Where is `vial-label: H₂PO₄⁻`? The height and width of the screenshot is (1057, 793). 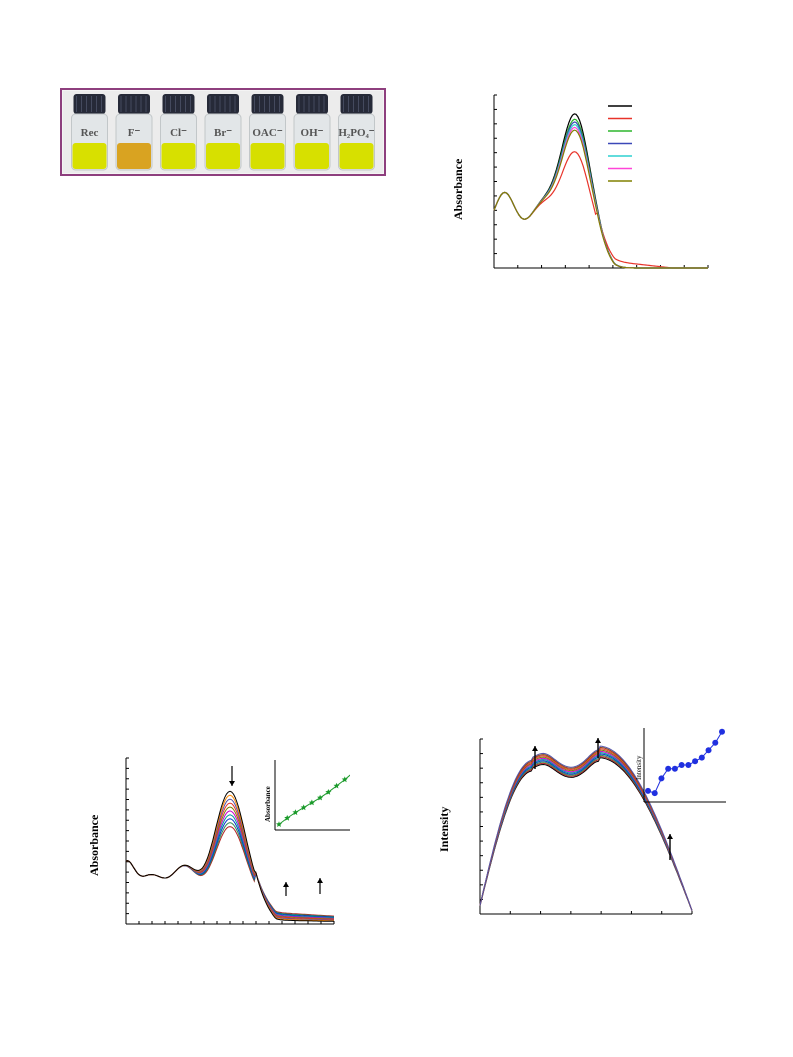 vial-label: H₂PO₄⁻ is located at coordinates (356, 133).